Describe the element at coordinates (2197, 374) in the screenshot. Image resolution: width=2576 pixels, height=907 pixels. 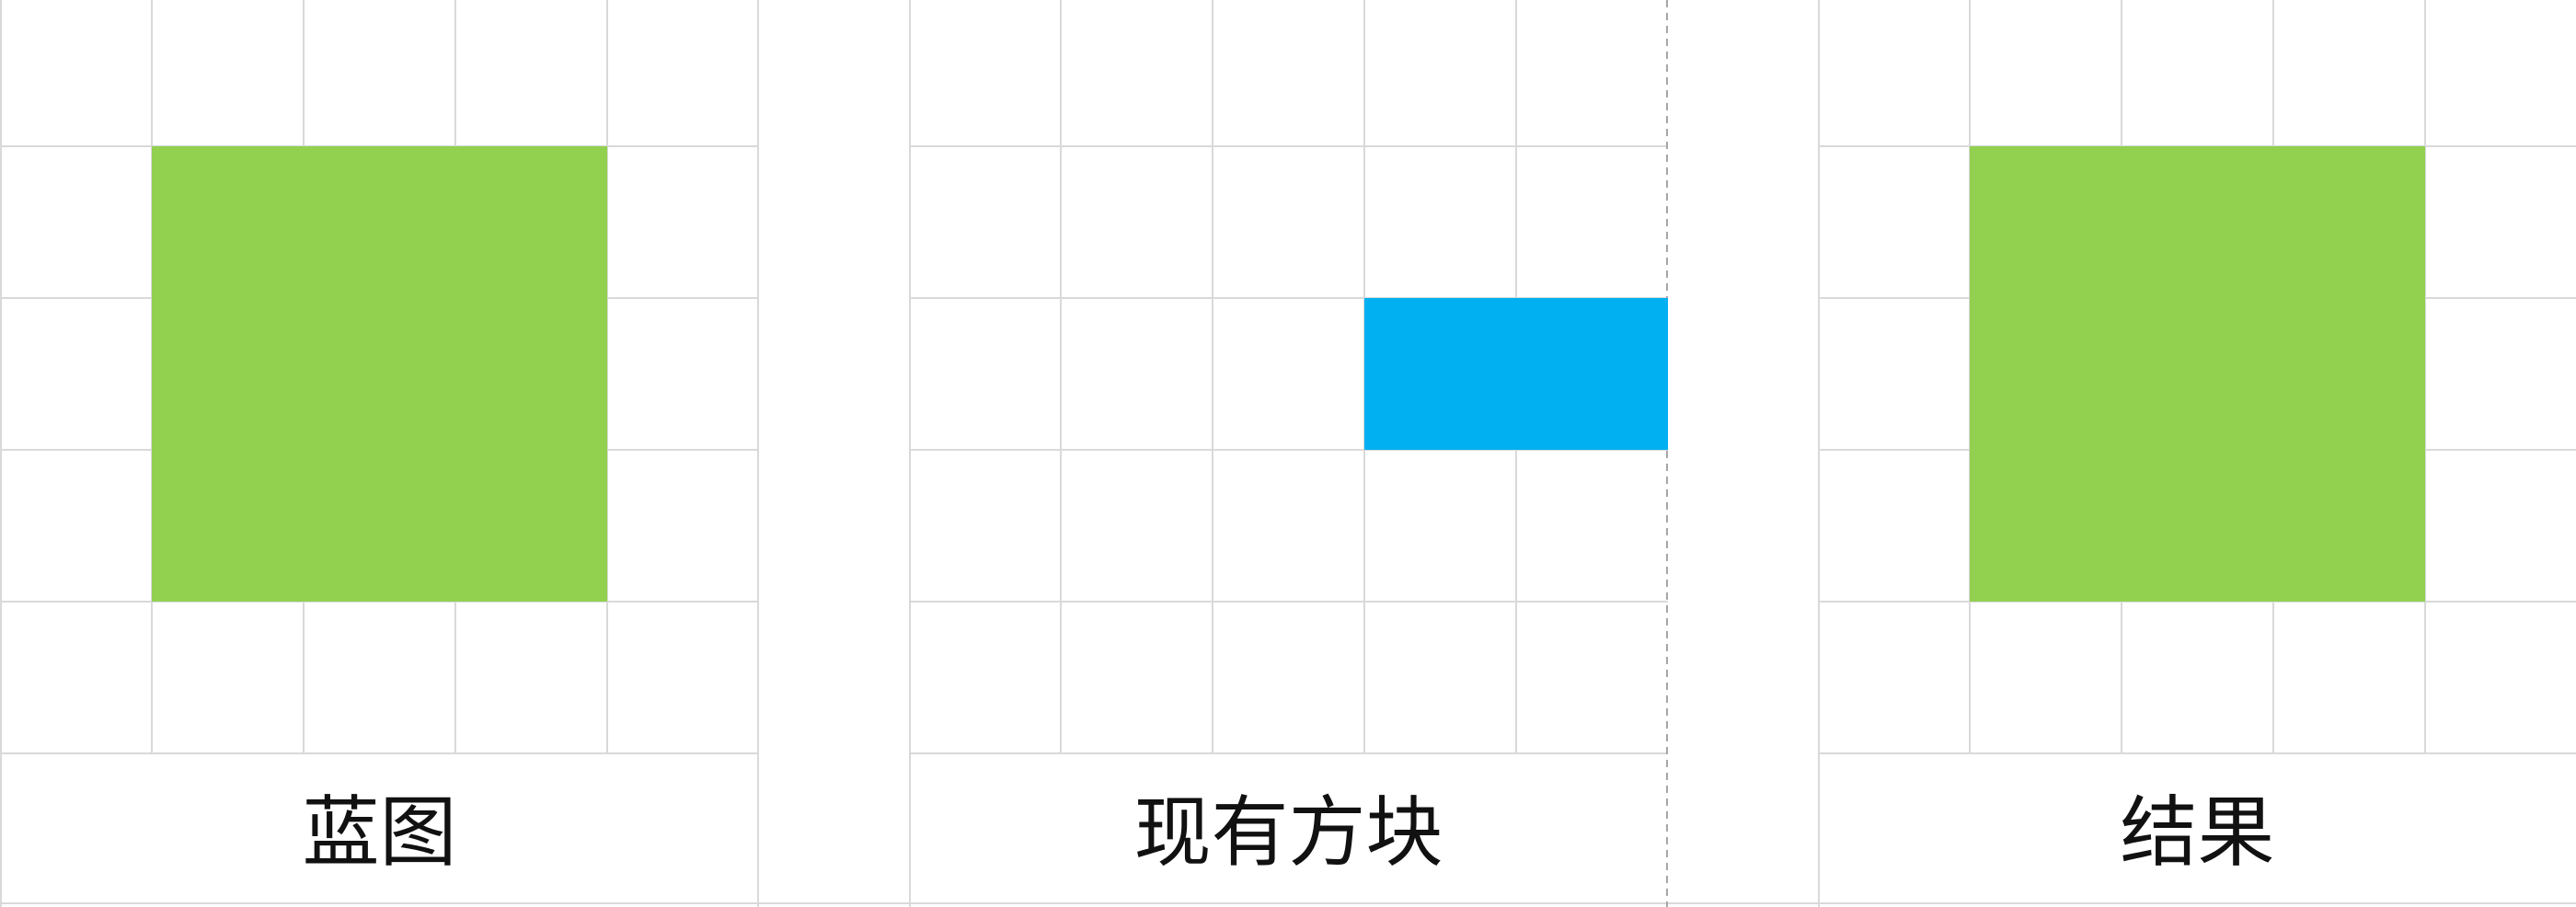
I see `result-green-block` at that location.